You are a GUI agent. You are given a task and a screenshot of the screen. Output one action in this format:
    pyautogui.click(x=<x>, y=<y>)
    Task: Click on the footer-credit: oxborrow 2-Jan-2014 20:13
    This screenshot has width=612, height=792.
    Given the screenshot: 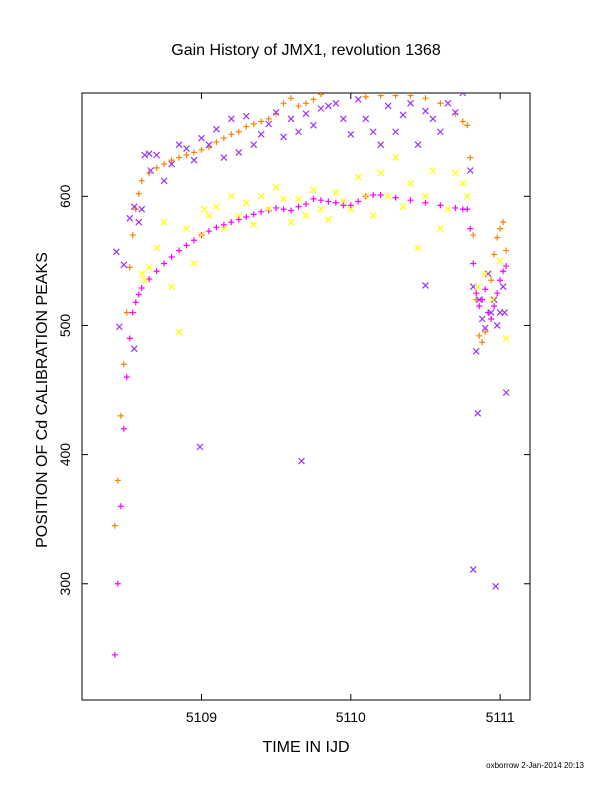 What is the action you would take?
    pyautogui.click(x=535, y=765)
    